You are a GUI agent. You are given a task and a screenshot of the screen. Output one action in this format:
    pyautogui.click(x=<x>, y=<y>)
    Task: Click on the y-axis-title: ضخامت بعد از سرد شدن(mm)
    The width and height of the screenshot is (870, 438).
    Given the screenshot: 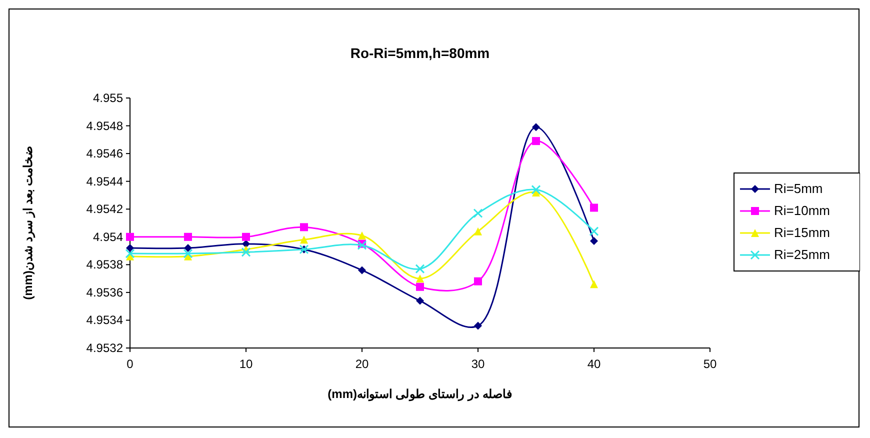 What is the action you would take?
    pyautogui.click(x=28, y=223)
    